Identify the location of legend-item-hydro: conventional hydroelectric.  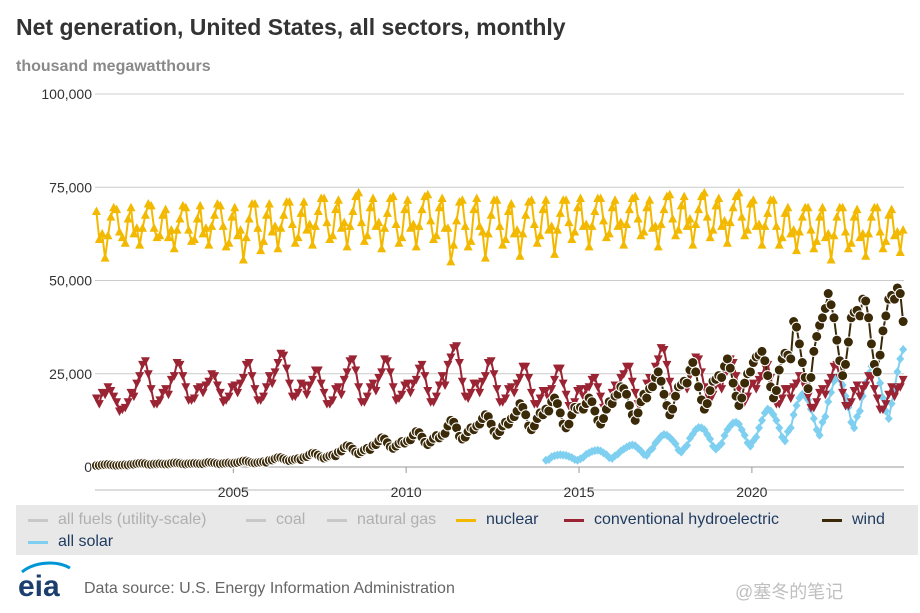
(671, 520).